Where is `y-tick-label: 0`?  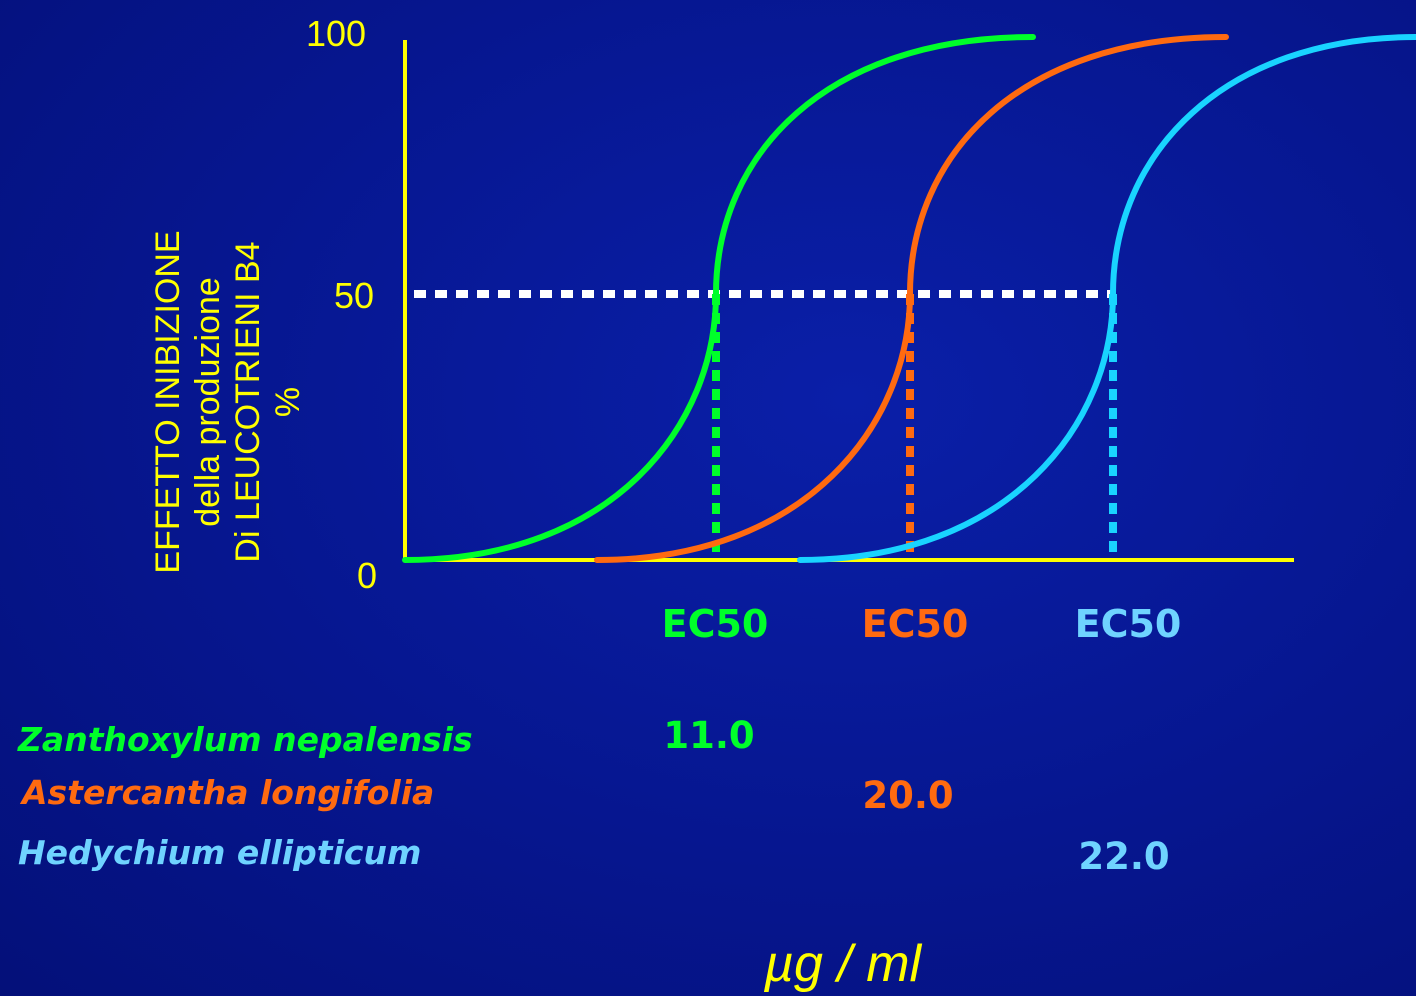
y-tick-label: 0 is located at coordinates (367, 575).